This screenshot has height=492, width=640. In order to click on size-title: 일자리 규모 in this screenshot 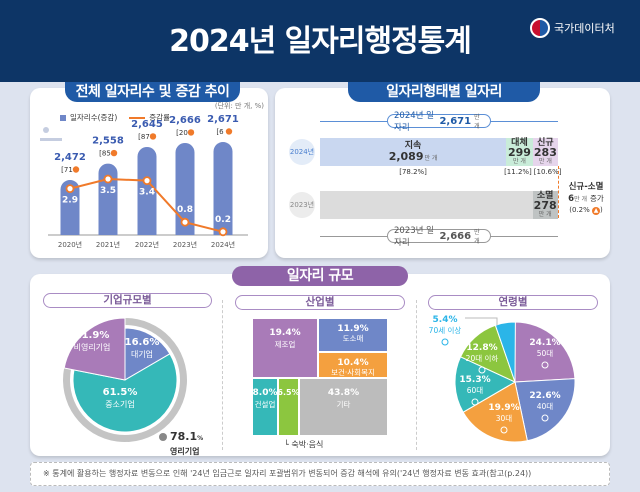, I will do `click(320, 276)`.